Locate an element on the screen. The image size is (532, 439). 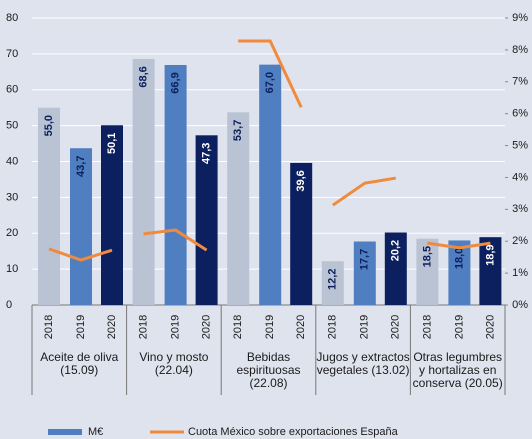
data-label: 55,0 is located at coordinates (49, 125).